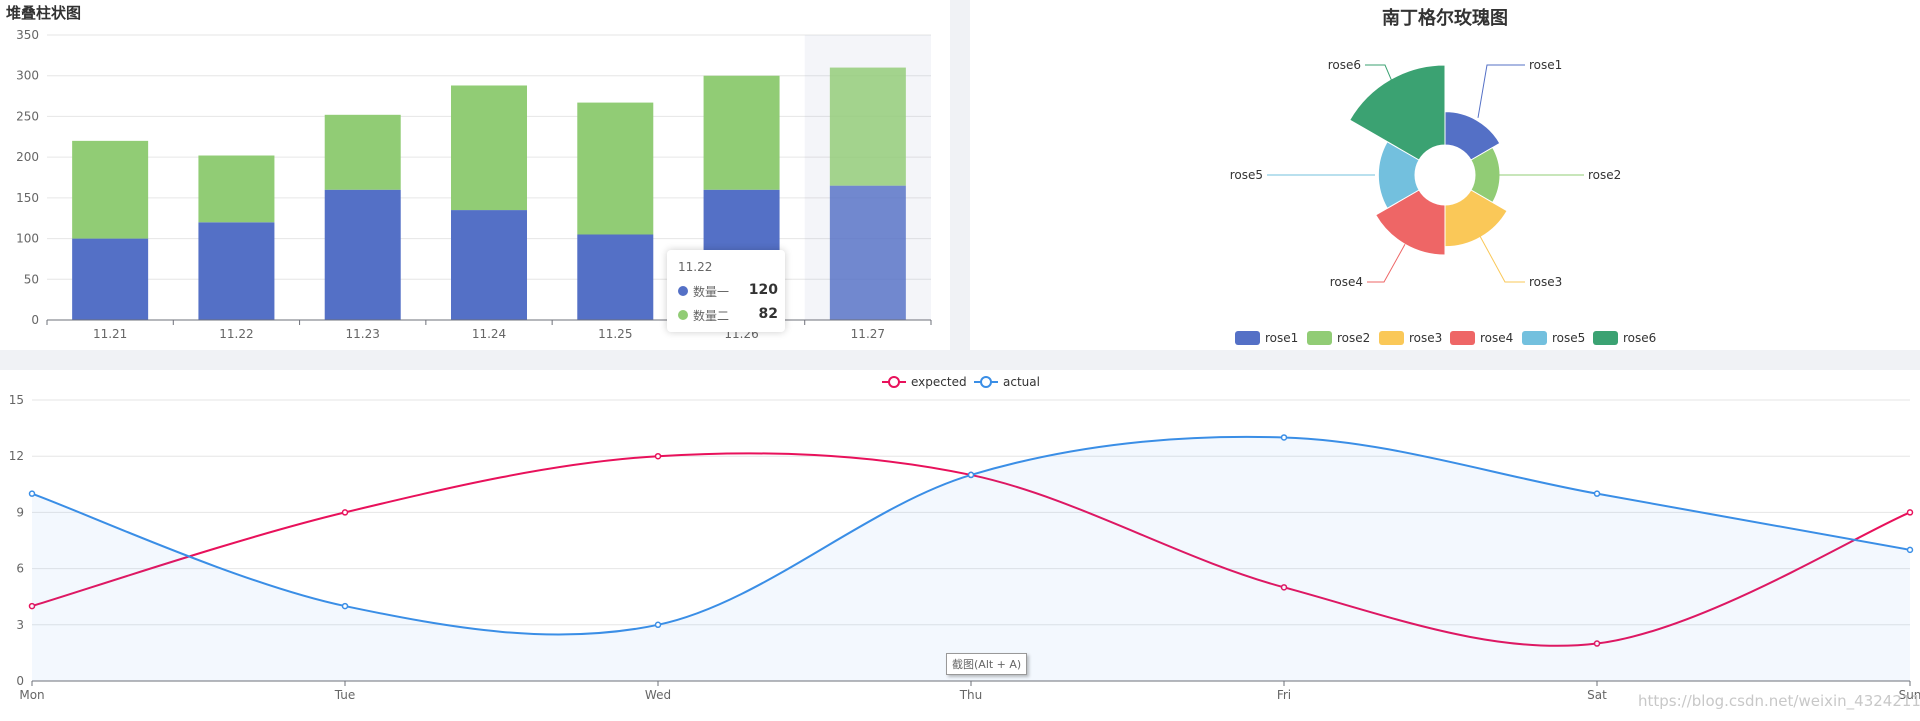 The height and width of the screenshot is (721, 1920). Describe the element at coordinates (1346, 282) in the screenshot. I see `rose-slice-label: rose4` at that location.